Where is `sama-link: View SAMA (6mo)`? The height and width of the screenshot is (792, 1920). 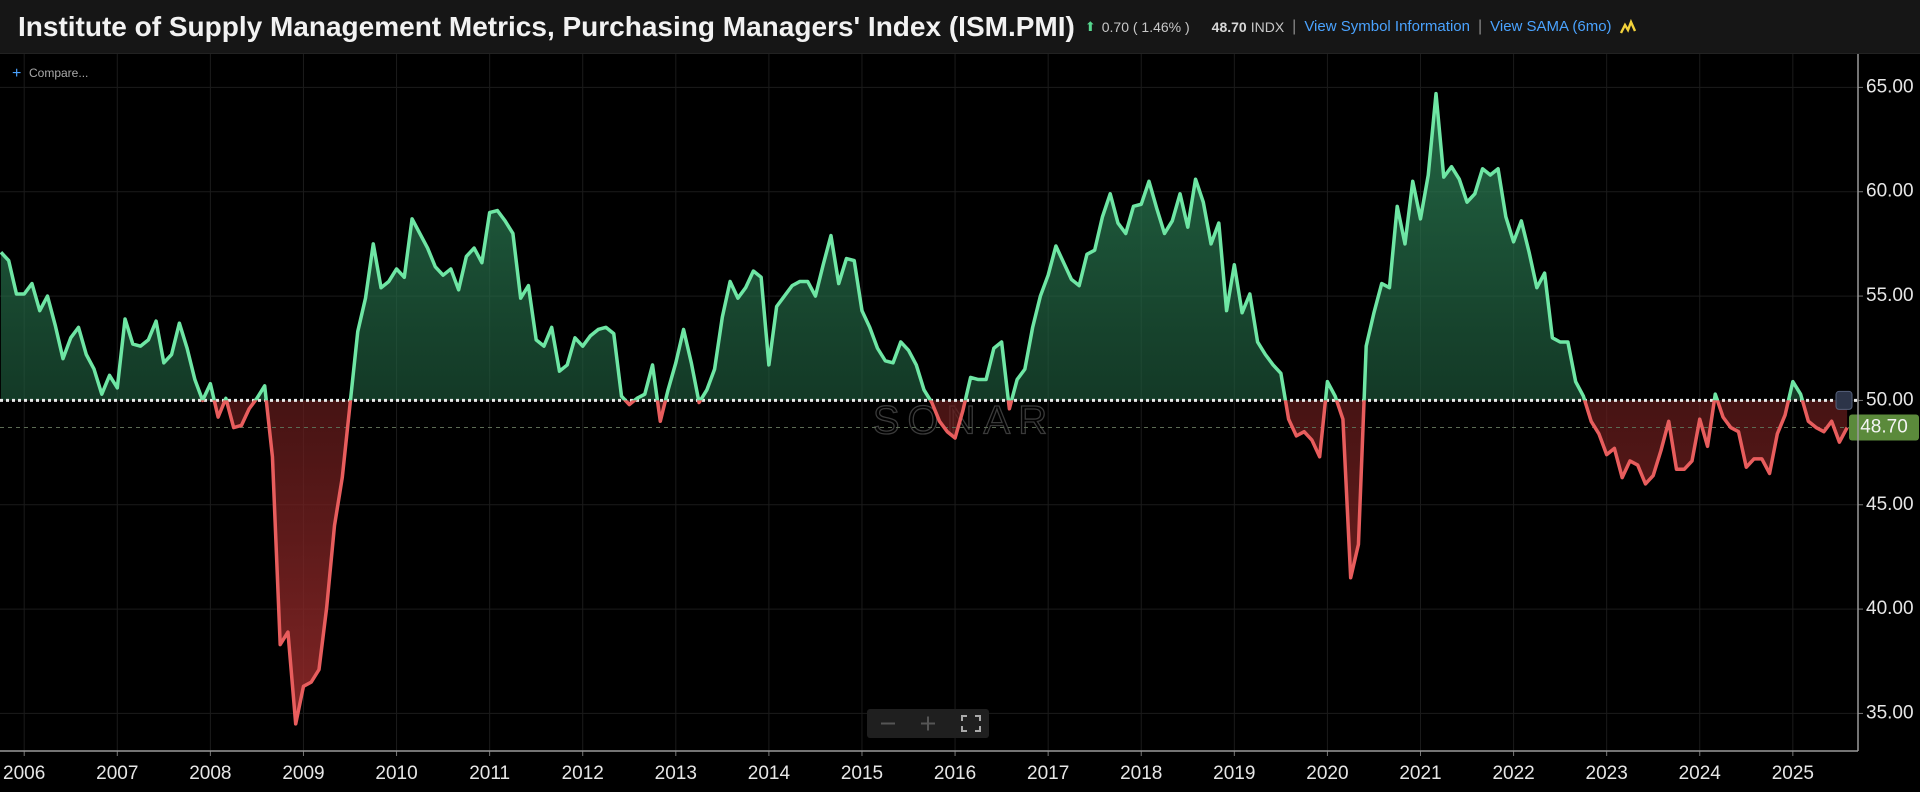 sama-link: View SAMA (6mo) is located at coordinates (1551, 26).